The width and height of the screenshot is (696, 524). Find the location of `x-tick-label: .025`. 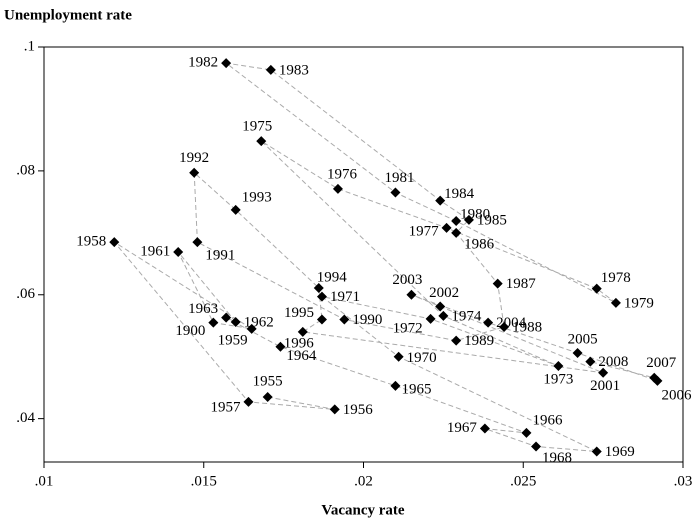

x-tick-label: .025 is located at coordinates (523, 481).